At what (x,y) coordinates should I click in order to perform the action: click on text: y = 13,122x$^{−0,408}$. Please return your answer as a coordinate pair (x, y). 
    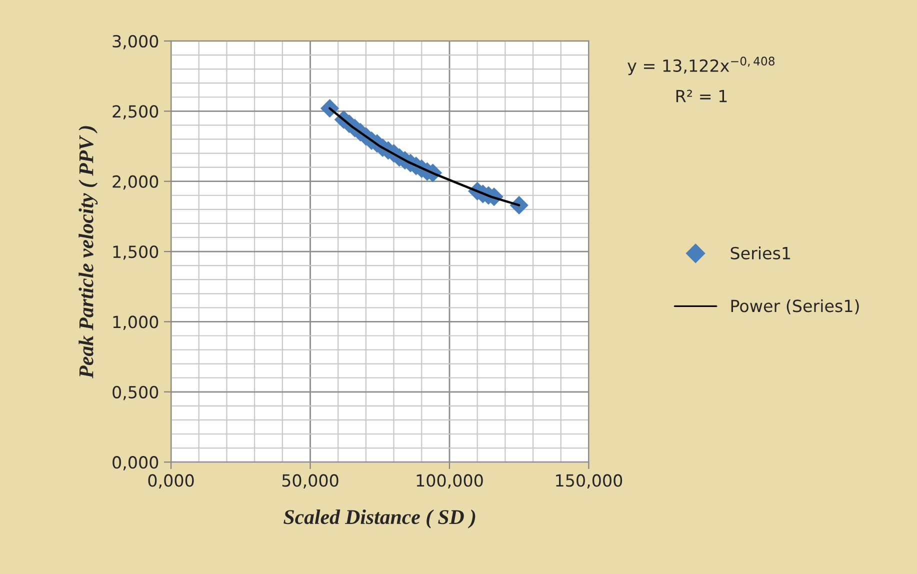
    Looking at the image, I should click on (701, 66).